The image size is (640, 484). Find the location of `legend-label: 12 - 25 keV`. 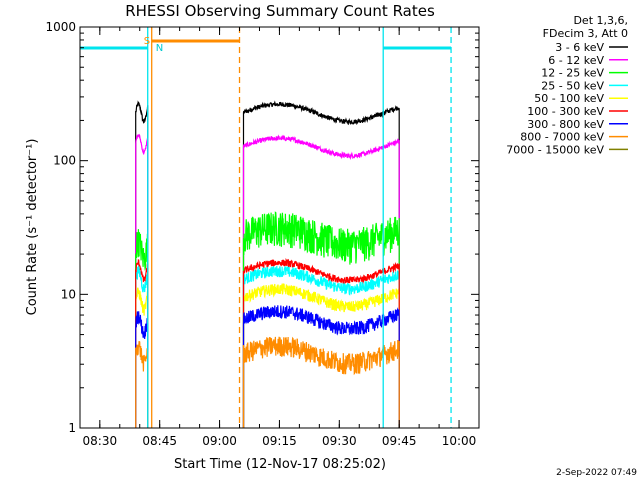

legend-label: 12 - 25 keV is located at coordinates (572, 73).